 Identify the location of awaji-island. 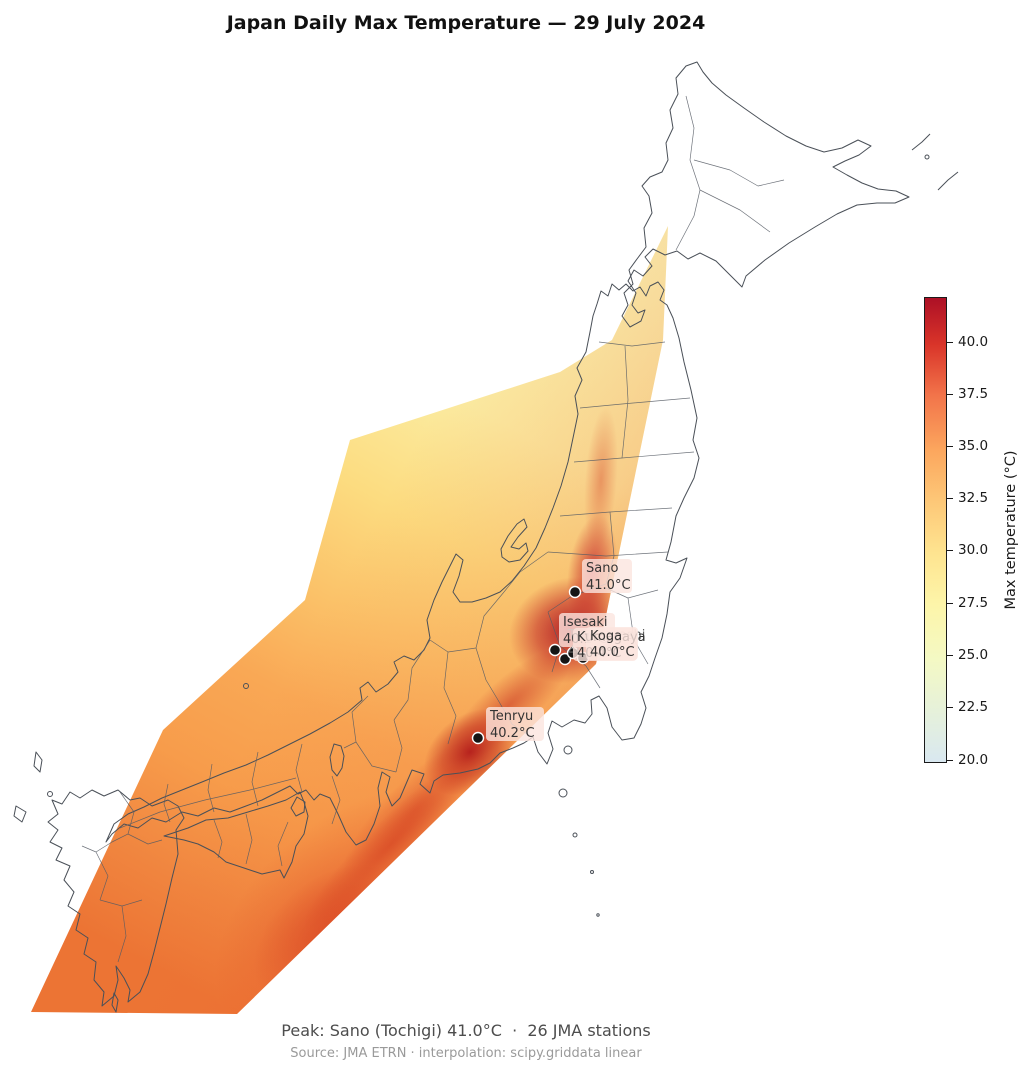
(298, 806).